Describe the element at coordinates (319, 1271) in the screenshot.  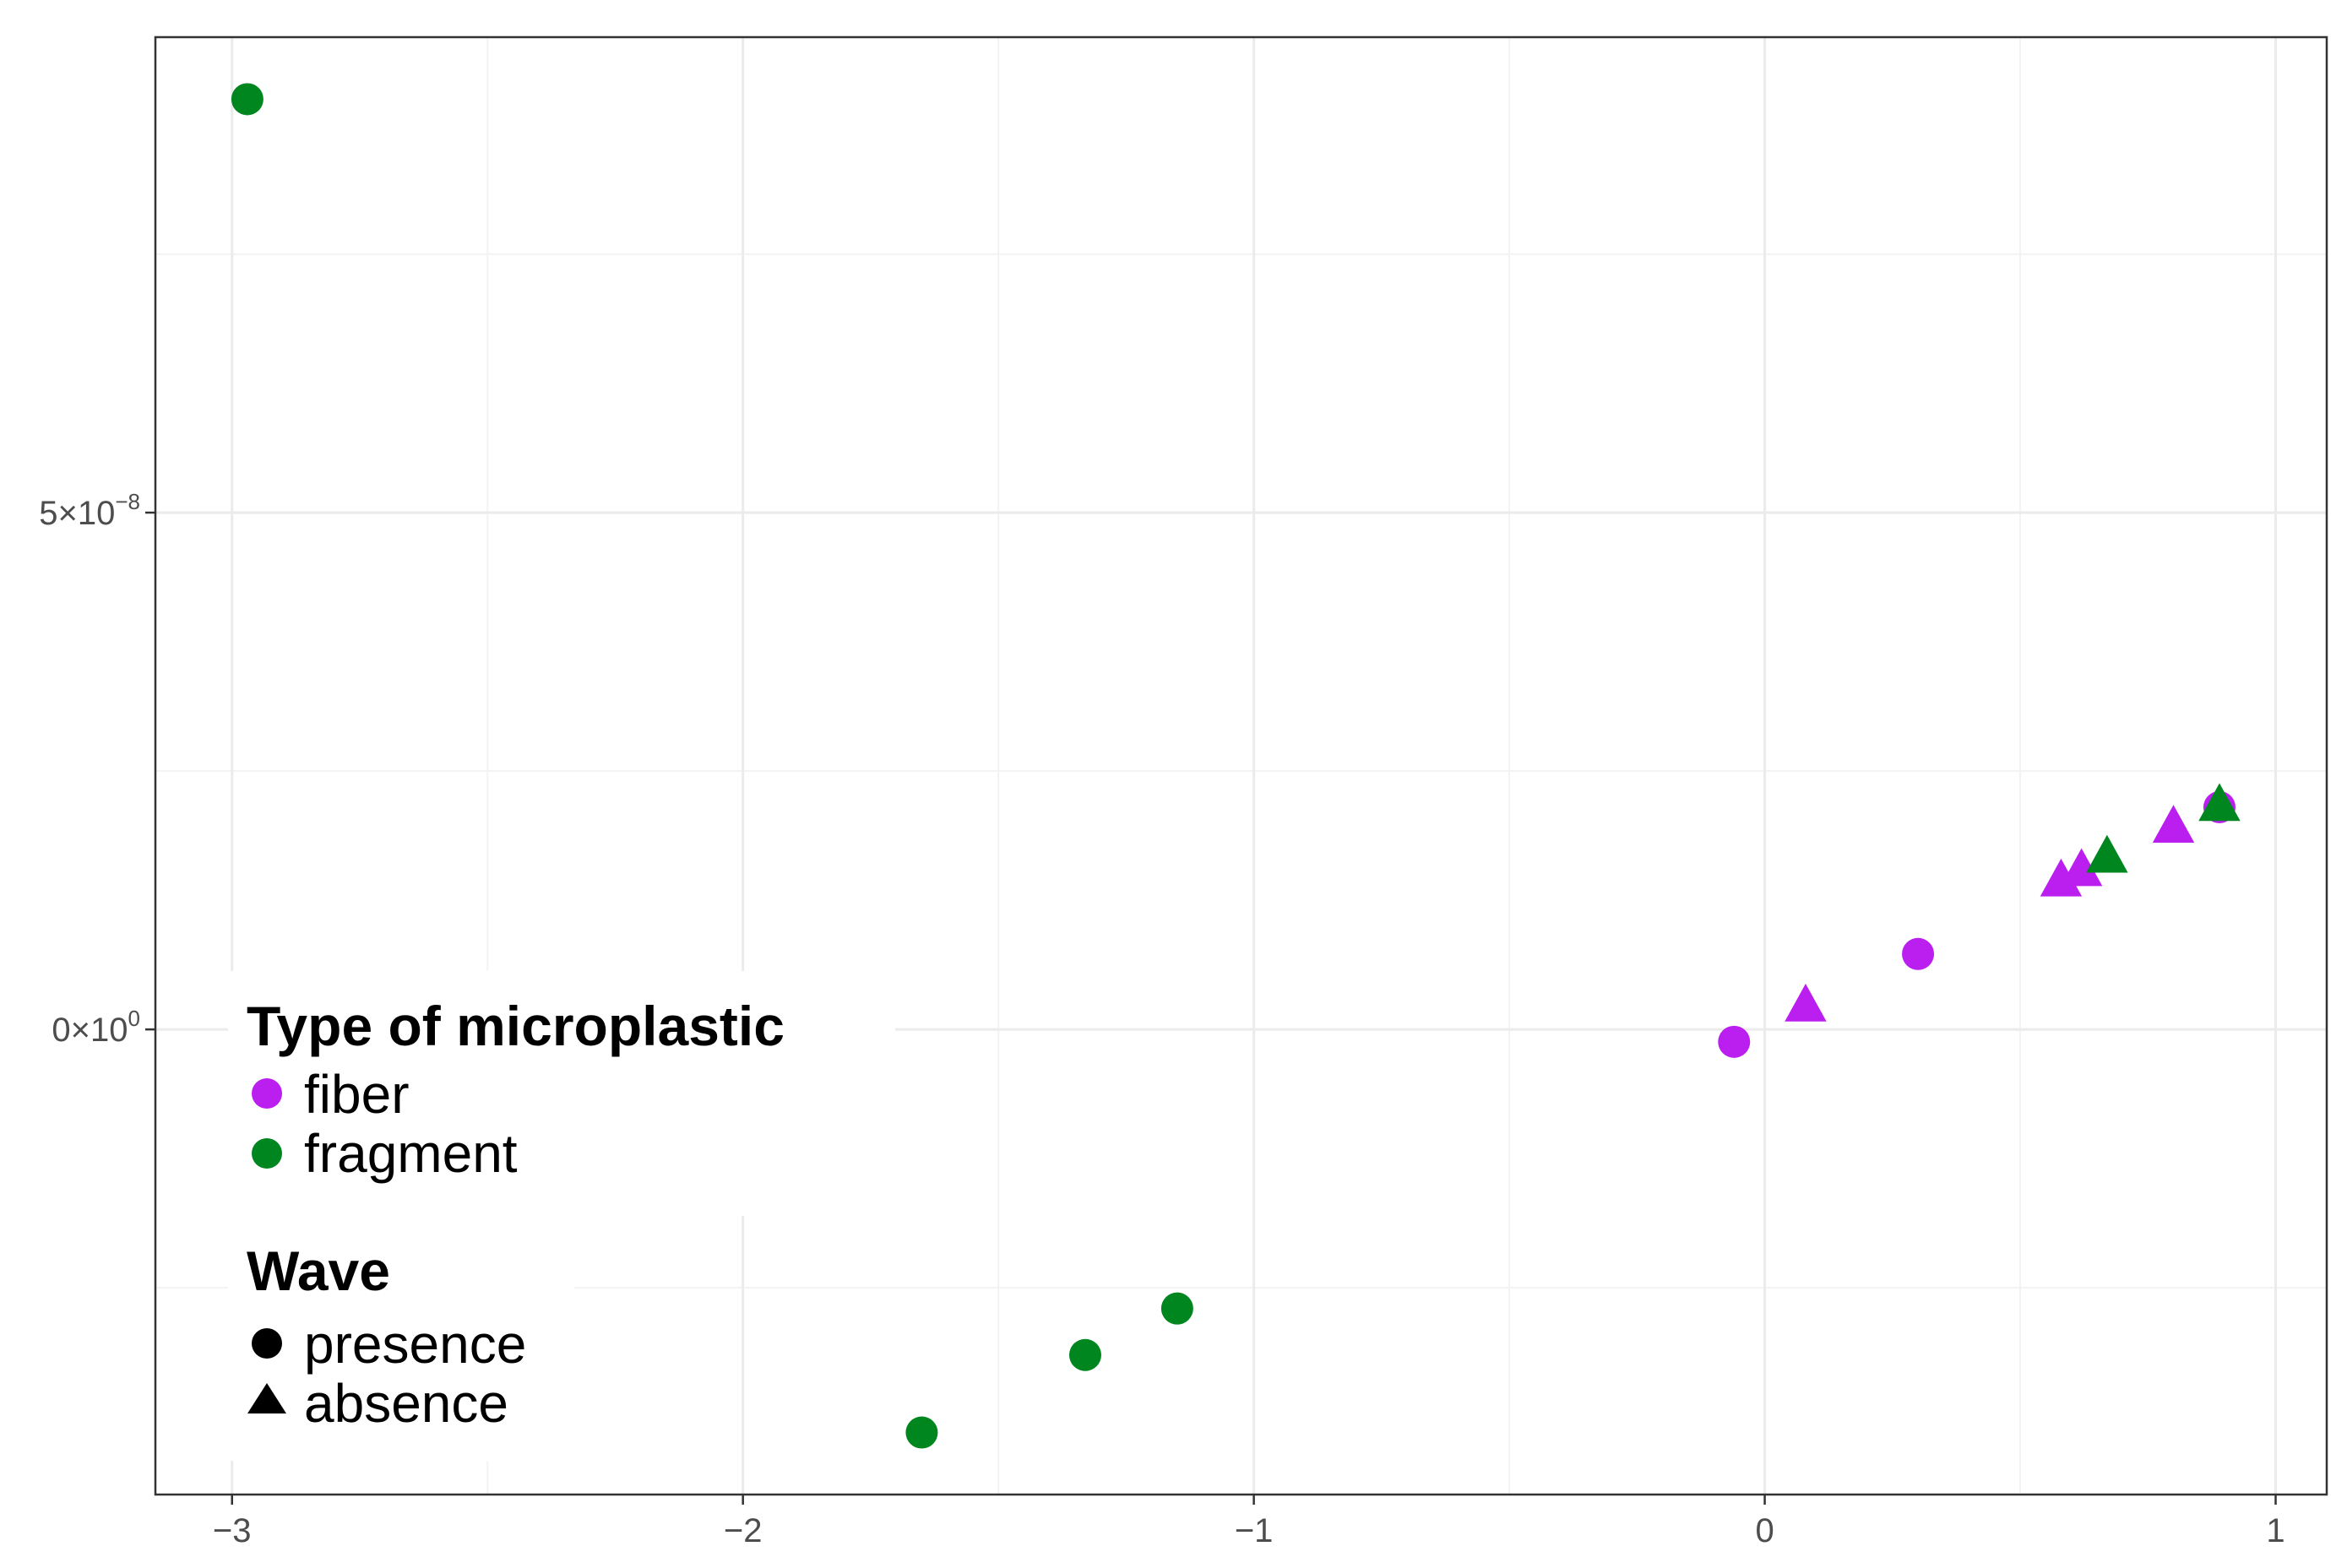
I see `legend-wave-title: Wave` at that location.